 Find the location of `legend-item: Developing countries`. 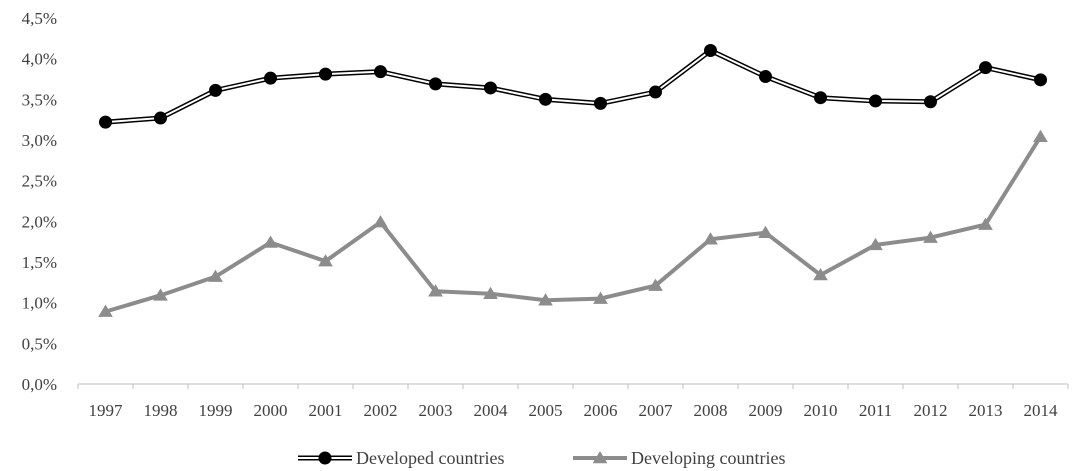

legend-item: Developing countries is located at coordinates (679, 458).